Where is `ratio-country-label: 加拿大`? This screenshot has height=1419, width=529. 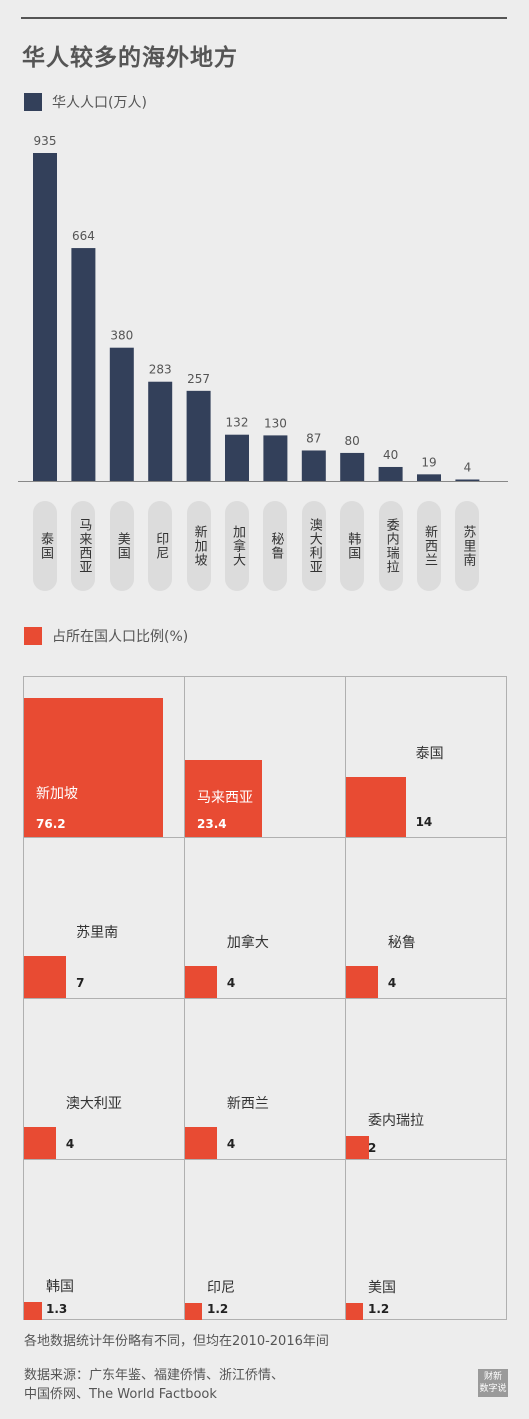
ratio-country-label: 加拿大 is located at coordinates (247, 943).